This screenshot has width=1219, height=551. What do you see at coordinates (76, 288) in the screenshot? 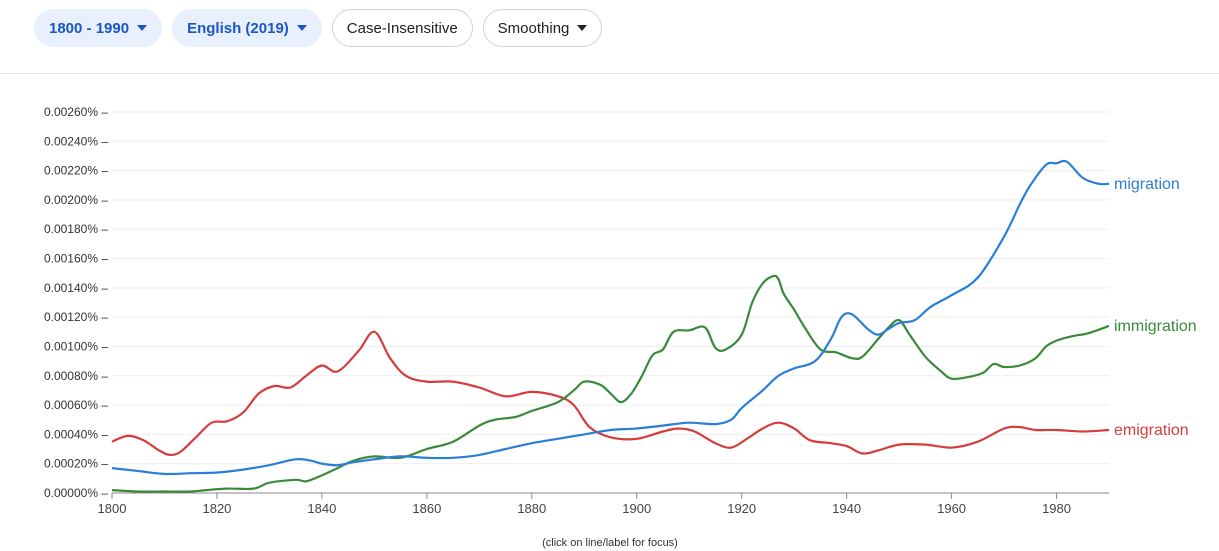
I see `y-tick-label: 0.00140% –` at bounding box center [76, 288].